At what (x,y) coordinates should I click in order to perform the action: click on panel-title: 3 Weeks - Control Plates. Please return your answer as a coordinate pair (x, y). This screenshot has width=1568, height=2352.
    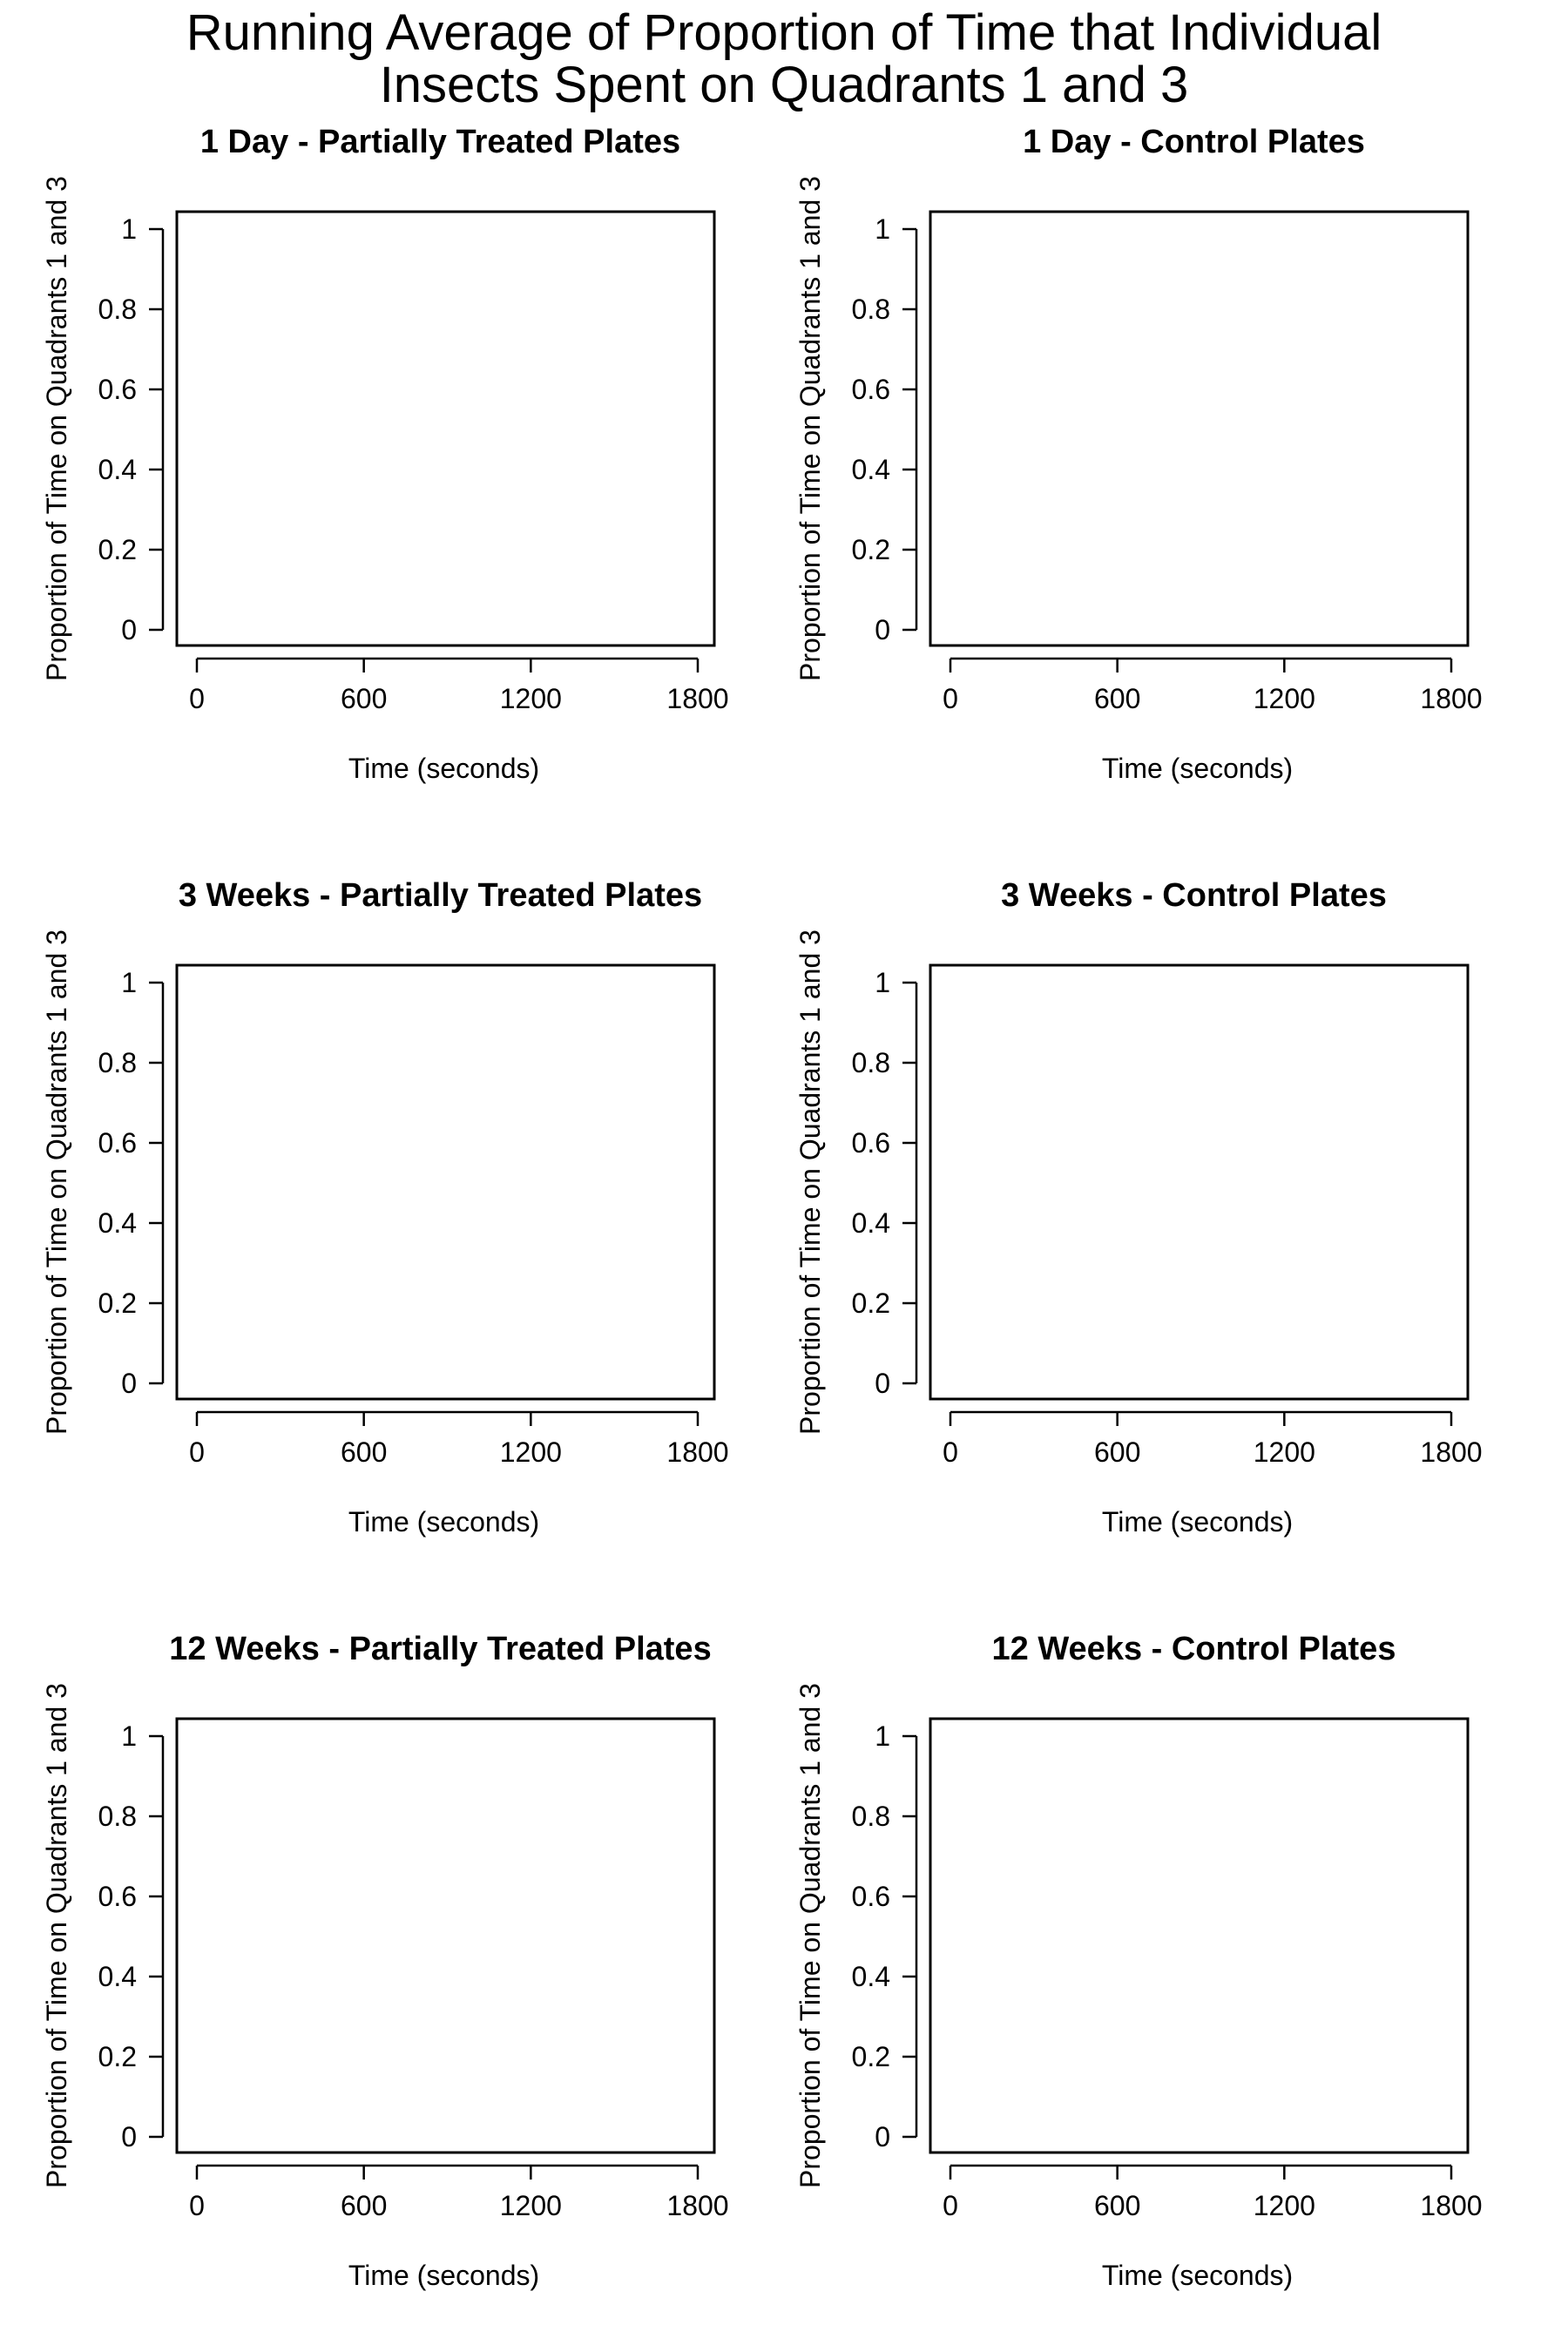
    Looking at the image, I should click on (1194, 896).